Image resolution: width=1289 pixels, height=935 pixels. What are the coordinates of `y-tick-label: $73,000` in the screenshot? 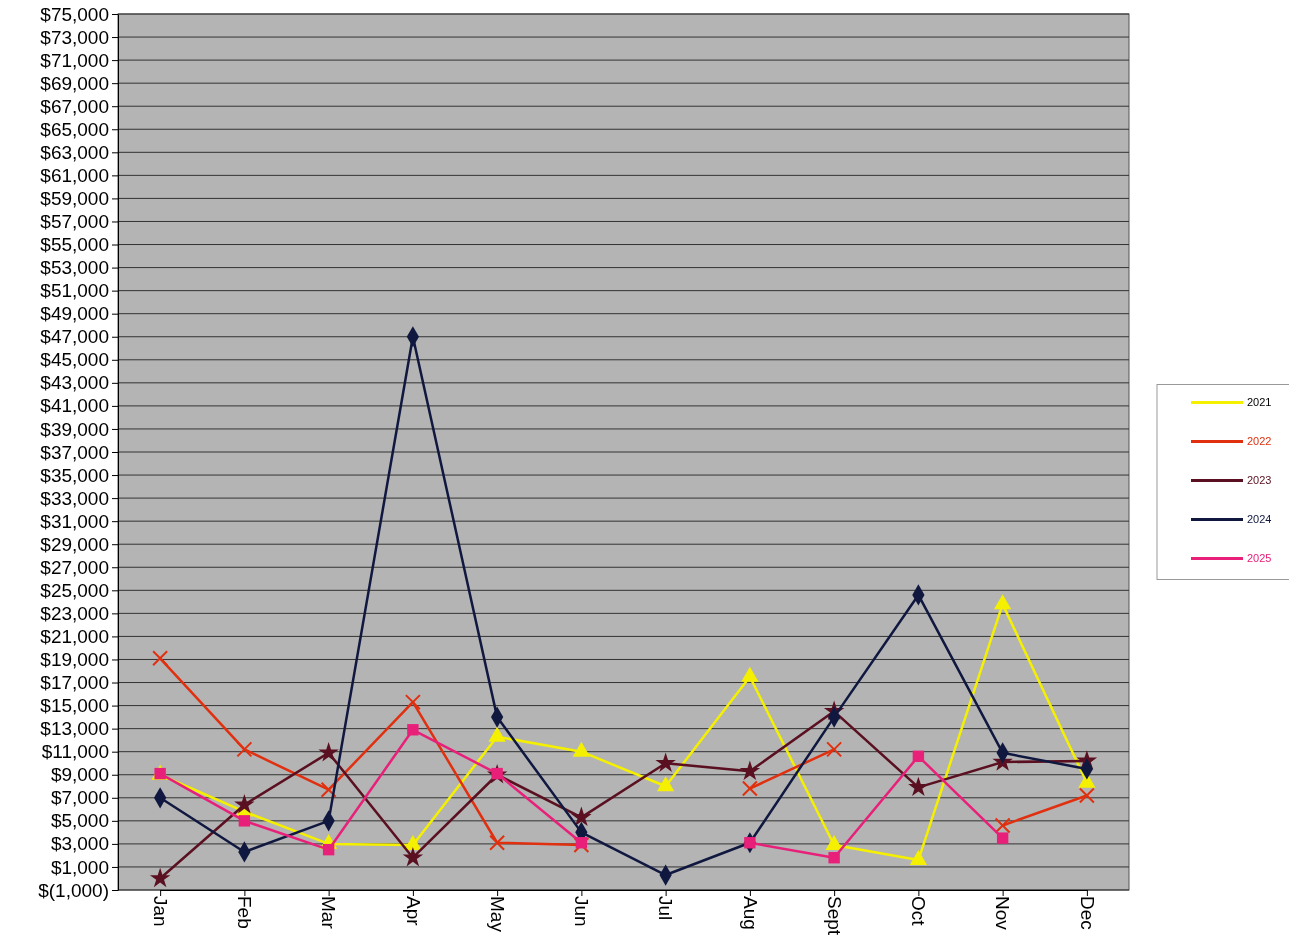 It's located at (74, 37).